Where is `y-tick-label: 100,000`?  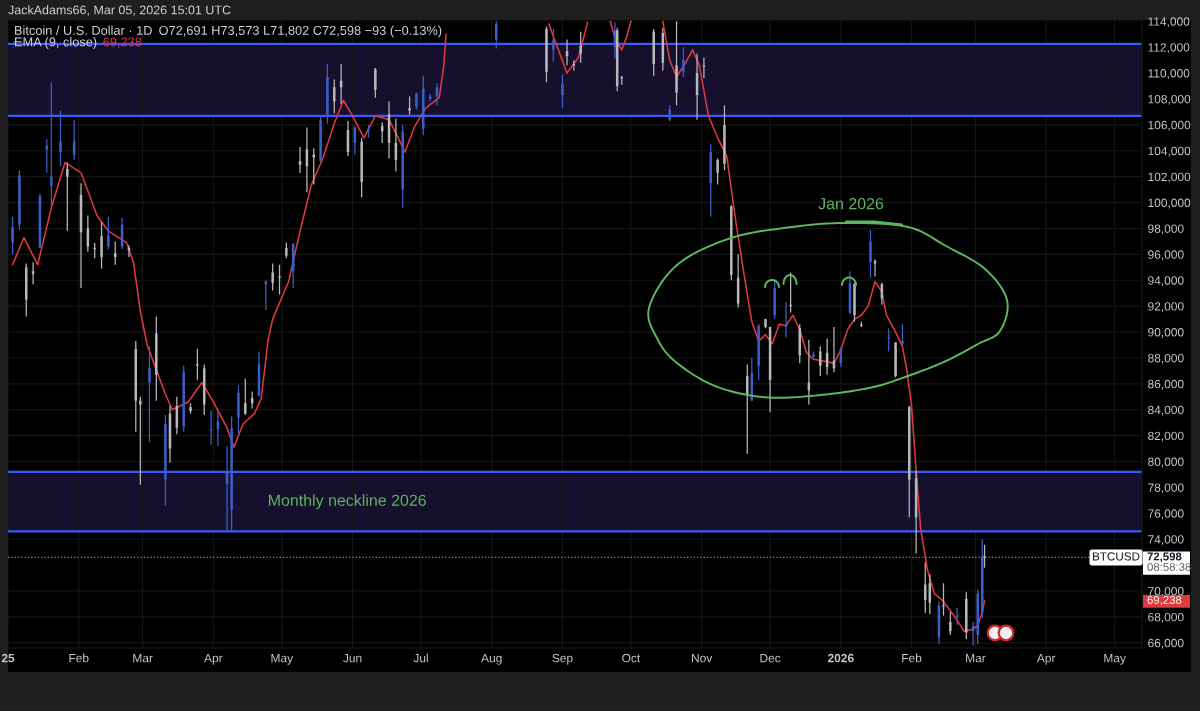 y-tick-label: 100,000 is located at coordinates (1169, 203).